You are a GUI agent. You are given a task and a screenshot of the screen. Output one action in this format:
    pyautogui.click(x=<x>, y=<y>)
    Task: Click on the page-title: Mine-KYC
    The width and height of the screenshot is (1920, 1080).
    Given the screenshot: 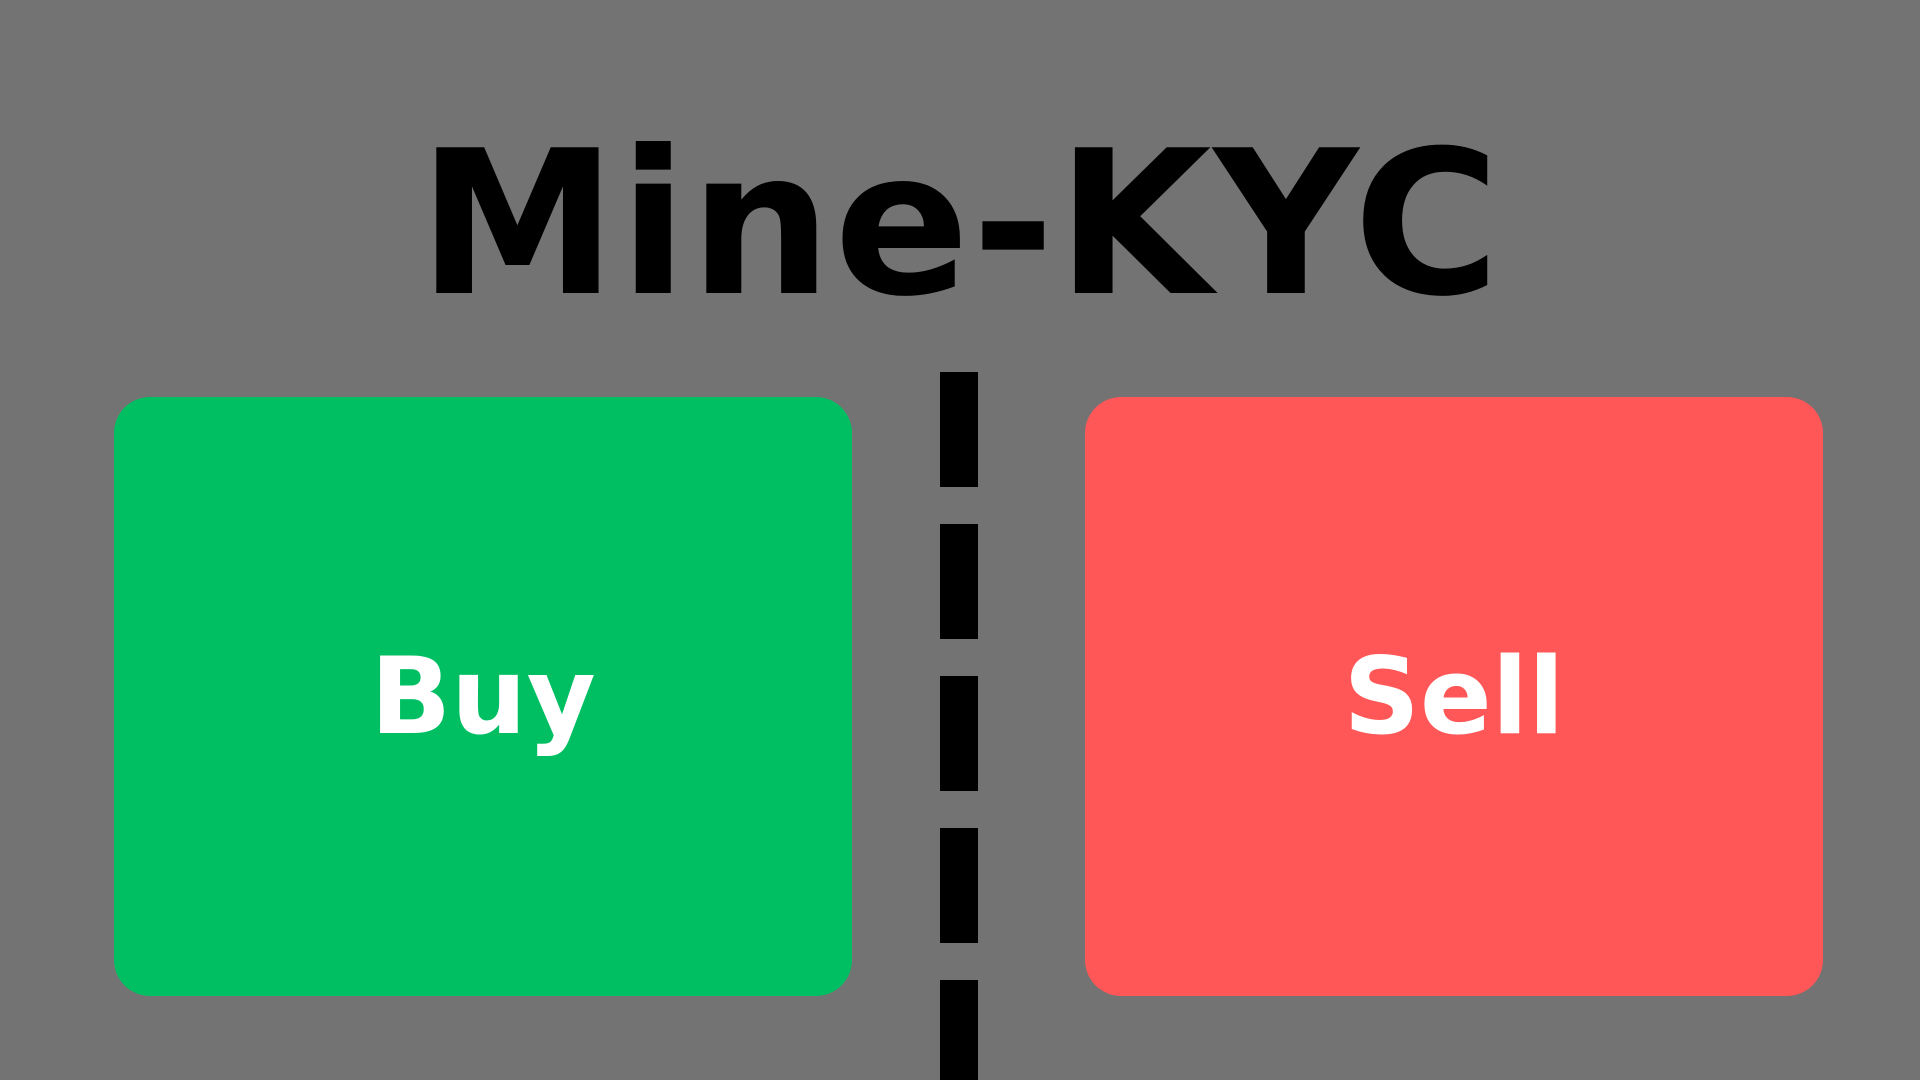 What is the action you would take?
    pyautogui.click(x=960, y=224)
    